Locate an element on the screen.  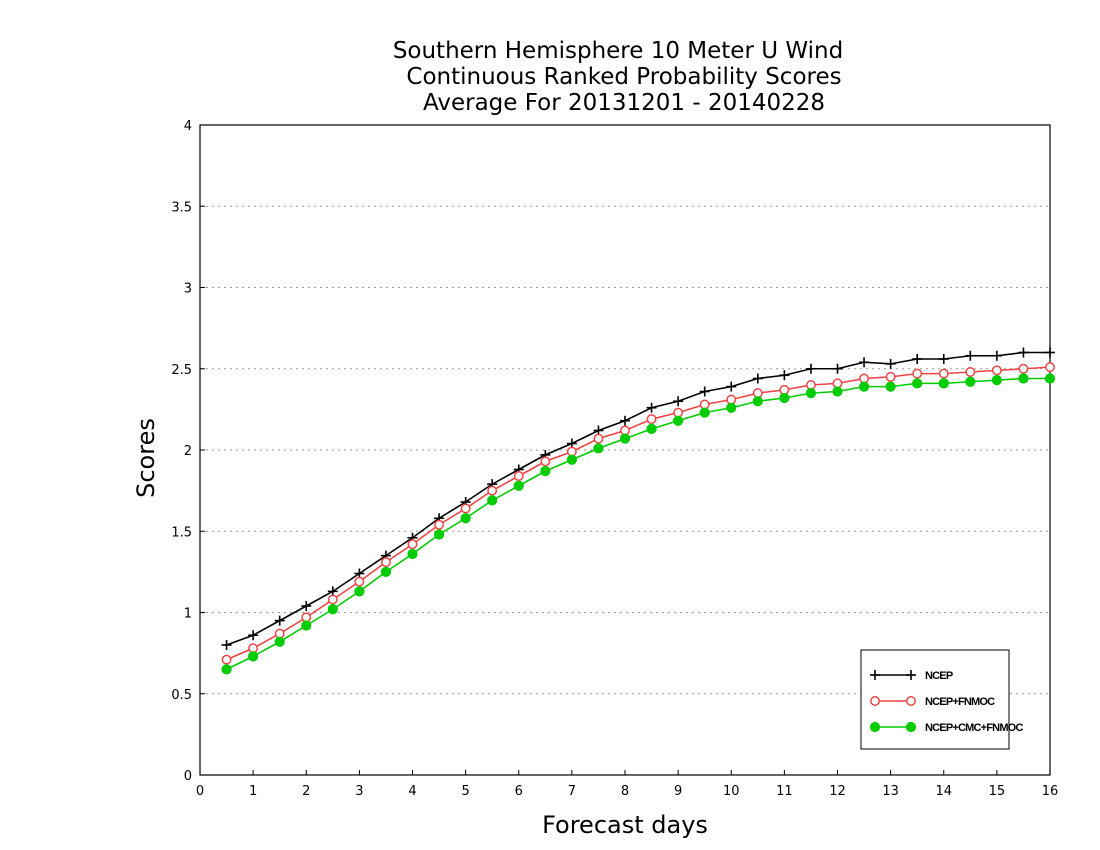
x-tick-label: 14 is located at coordinates (943, 791).